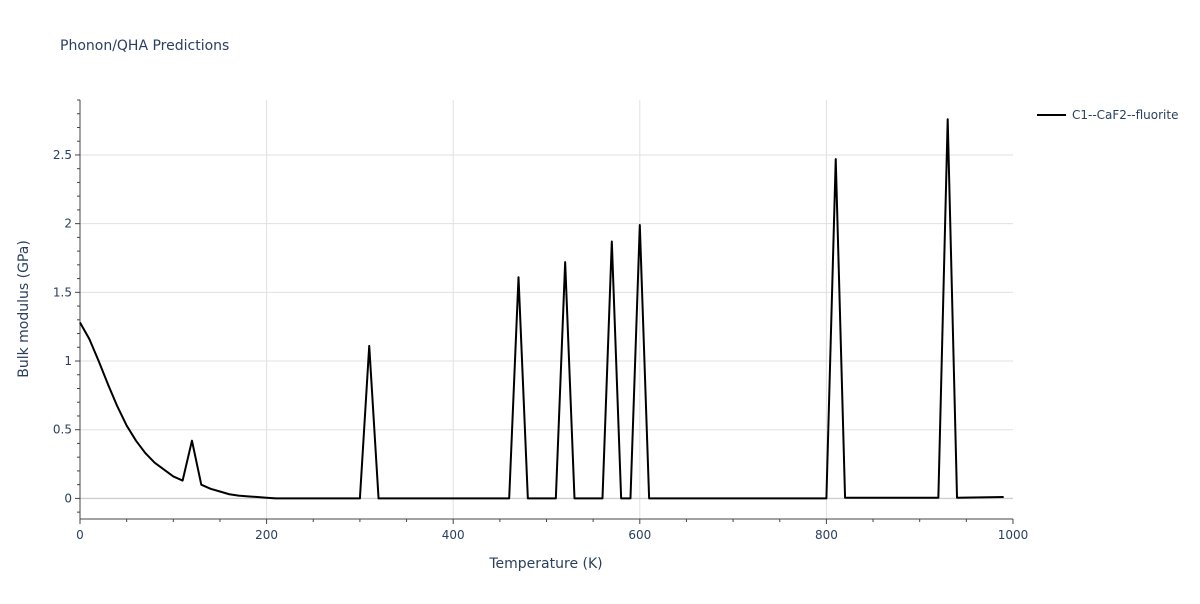  Describe the element at coordinates (62, 155) in the screenshot. I see `y-tick-label: 2.5` at that location.